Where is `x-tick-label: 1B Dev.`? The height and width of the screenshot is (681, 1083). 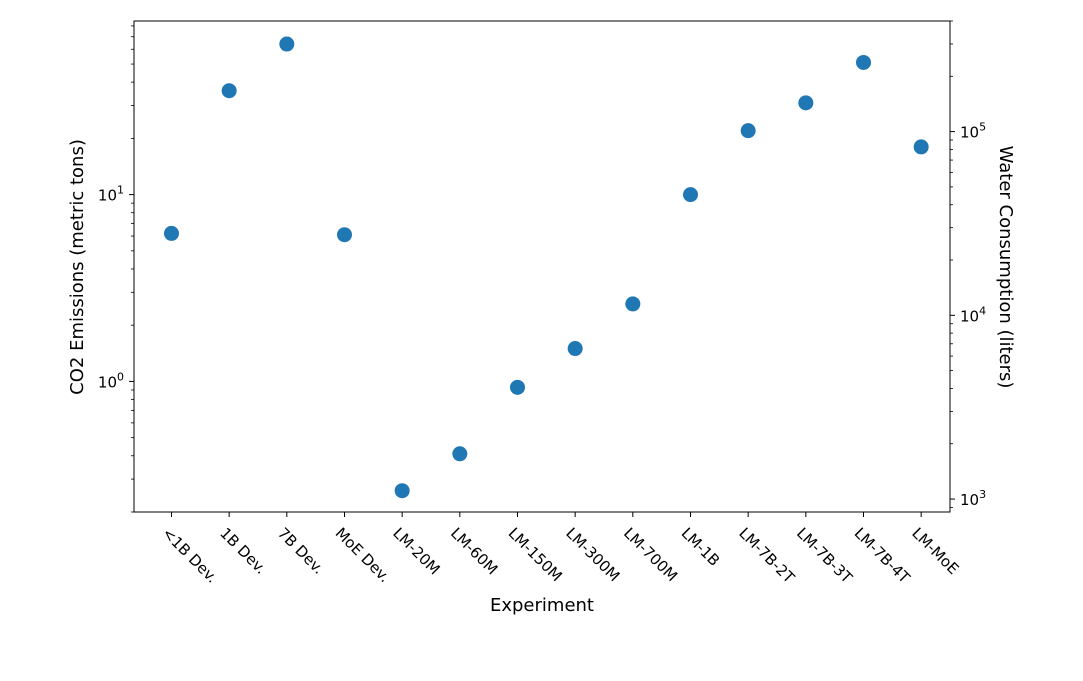
x-tick-label: 1B Dev. is located at coordinates (243, 551).